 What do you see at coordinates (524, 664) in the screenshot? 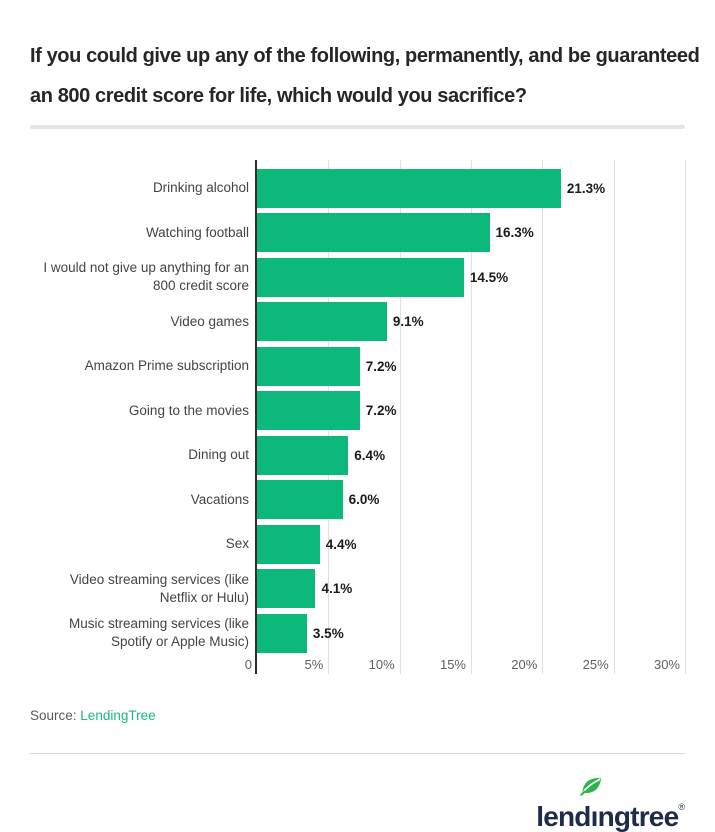
I see `x-tick-label: 20%` at bounding box center [524, 664].